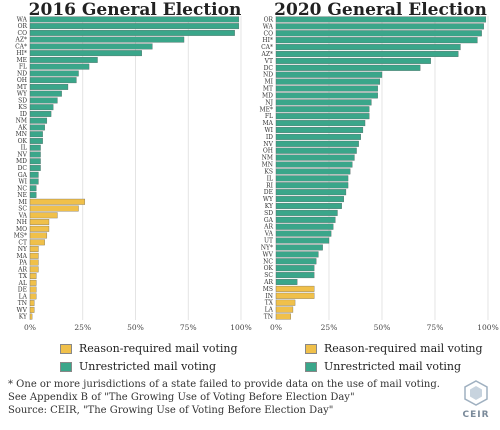  What do you see at coordinates (23, 215) in the screenshot?
I see `state-label: VA` at bounding box center [23, 215].